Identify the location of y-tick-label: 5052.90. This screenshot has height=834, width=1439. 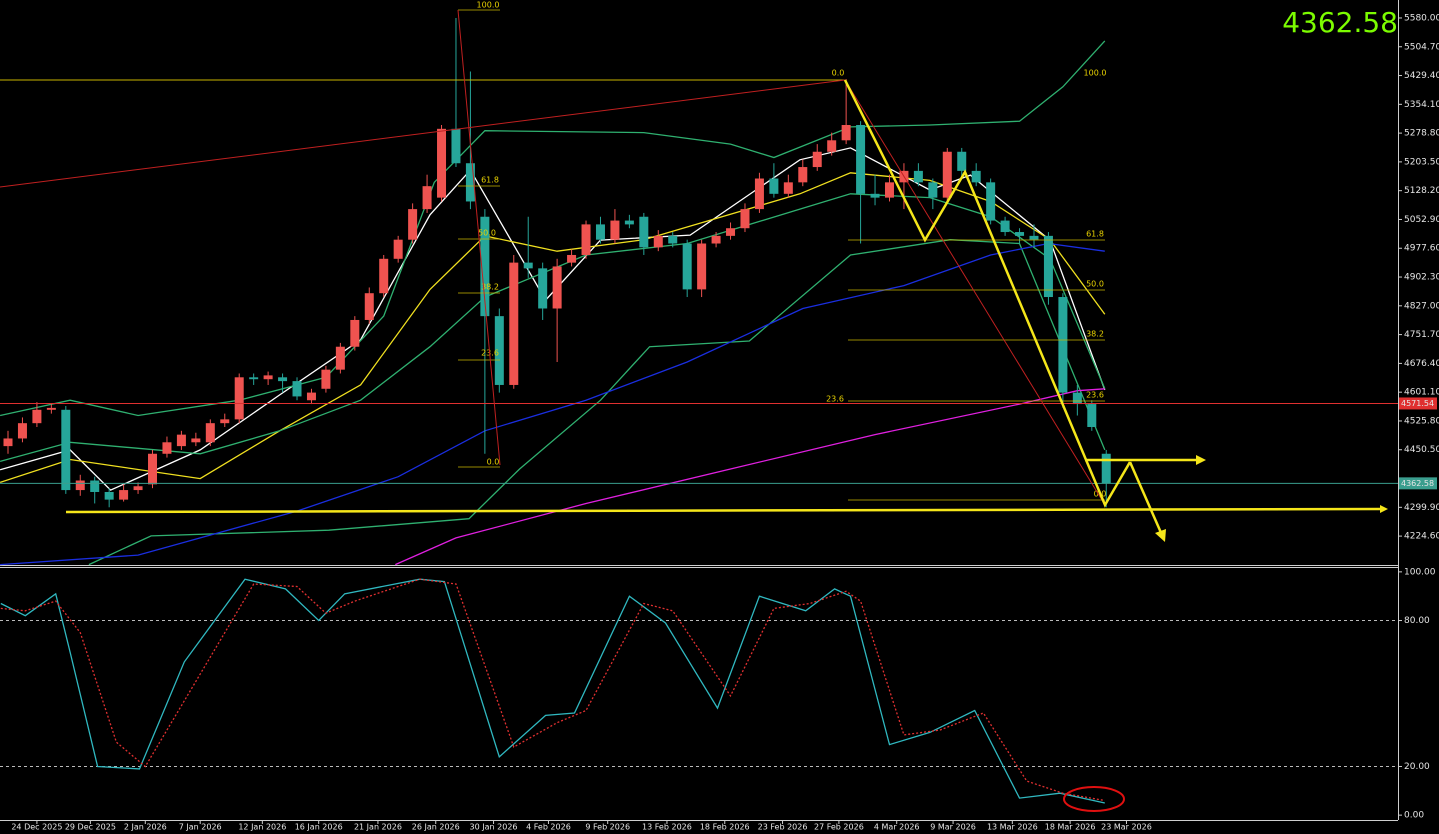
(1421, 220).